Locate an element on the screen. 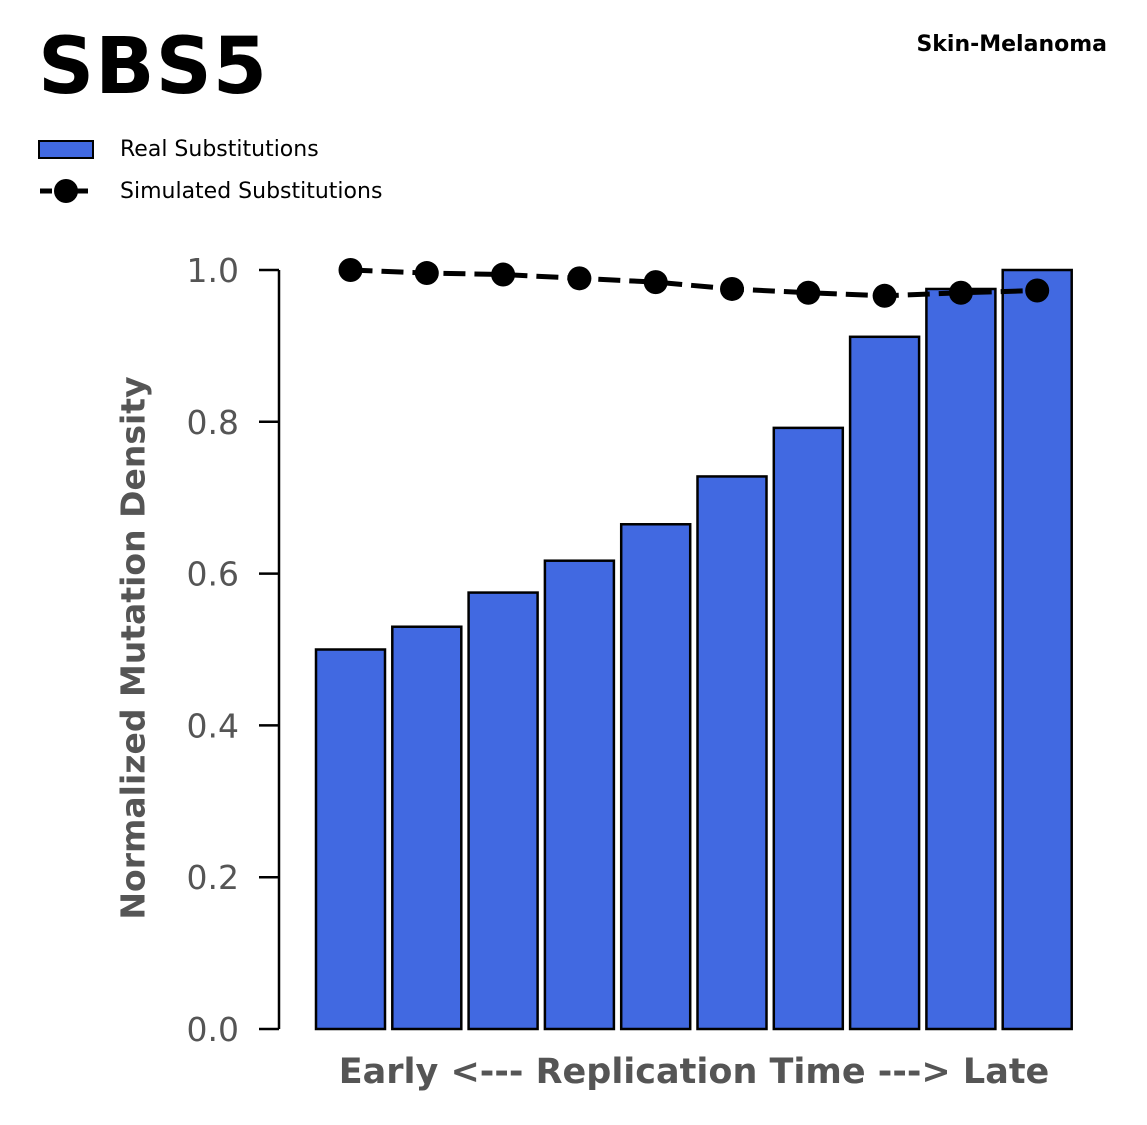 Image resolution: width=1147 pixels, height=1125 pixels. simulated-line is located at coordinates (694, 283).